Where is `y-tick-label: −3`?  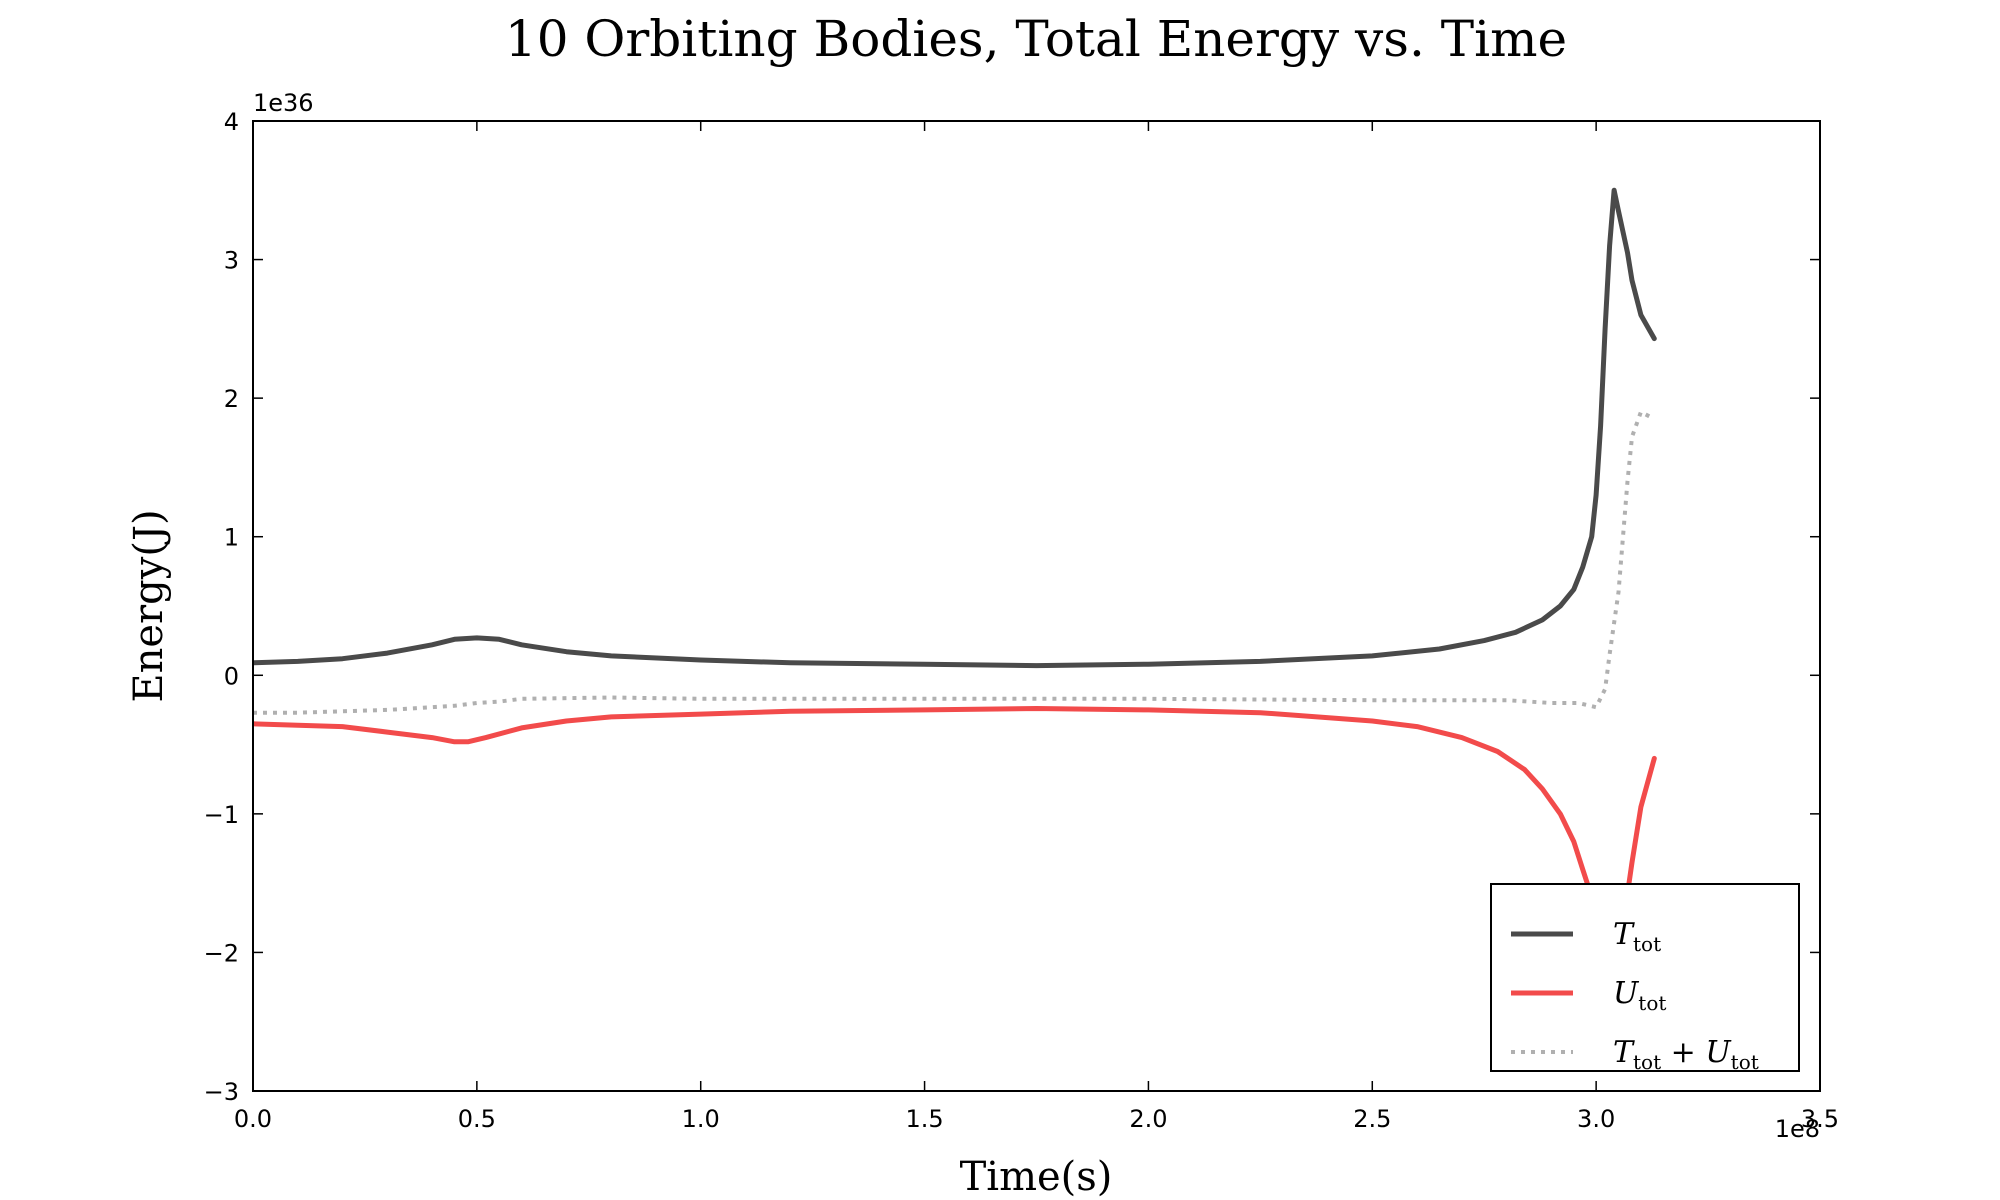 y-tick-label: −3 is located at coordinates (221, 1092).